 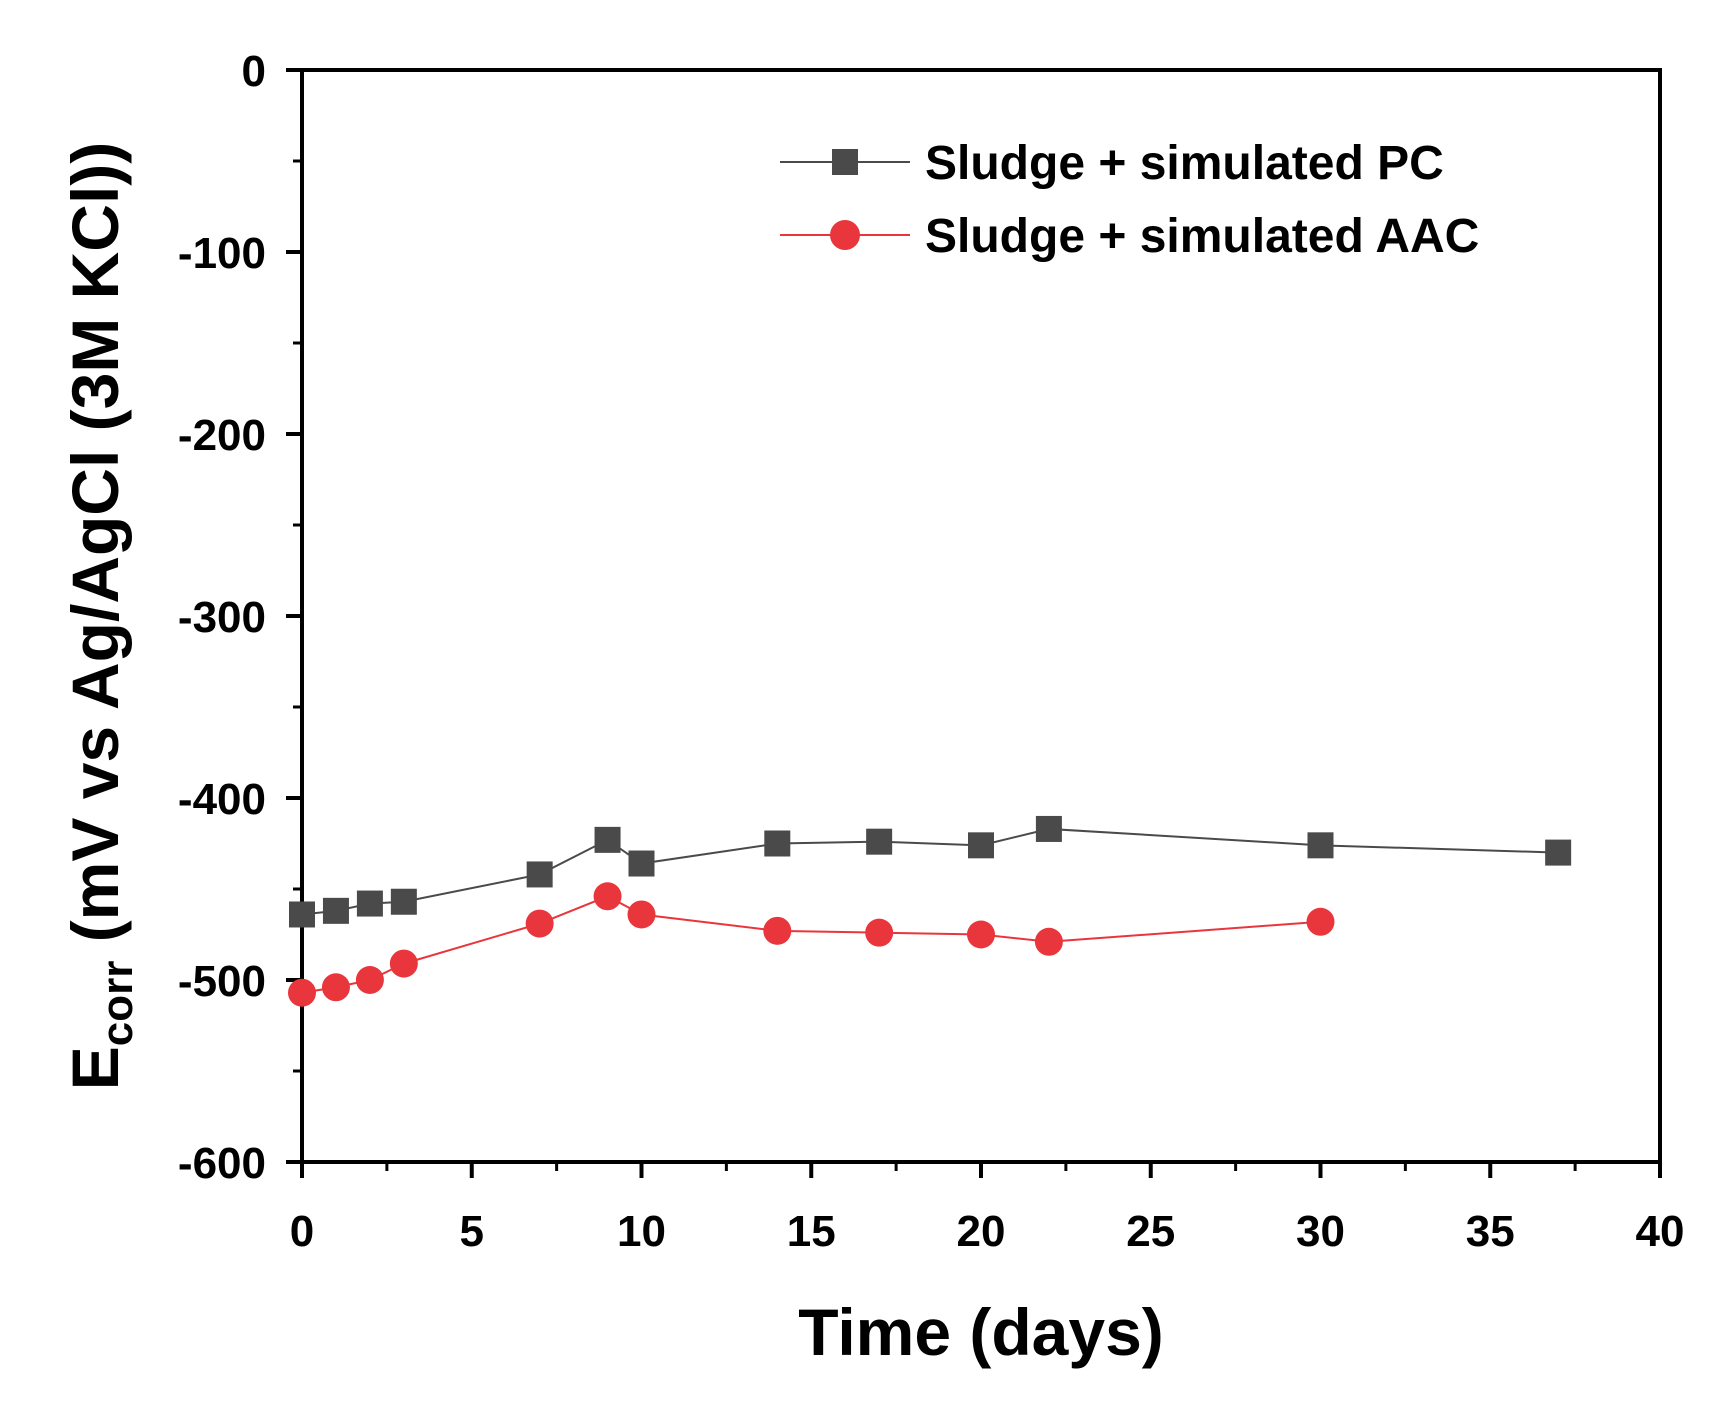 I want to click on y-tick-label: -200, so click(x=222, y=435).